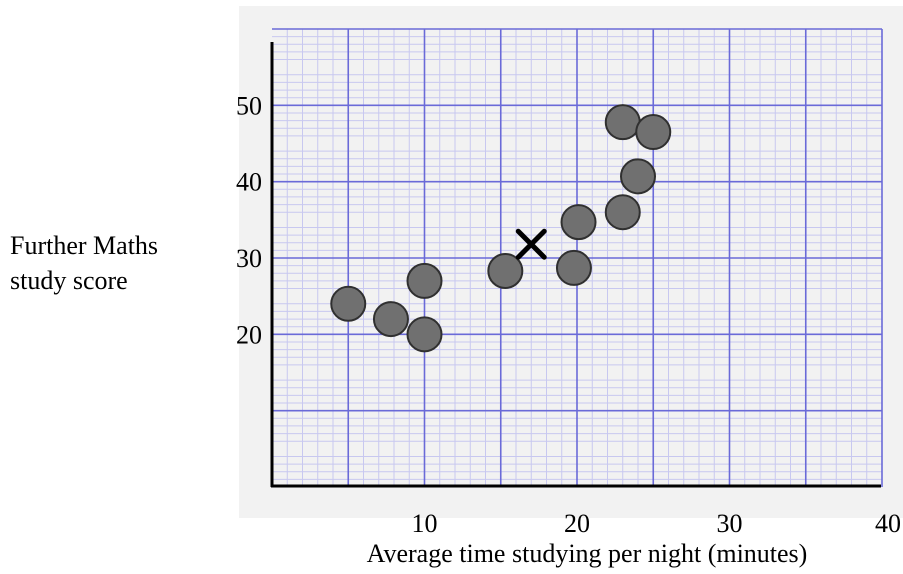  I want to click on x-tick-label: 40, so click(888, 523).